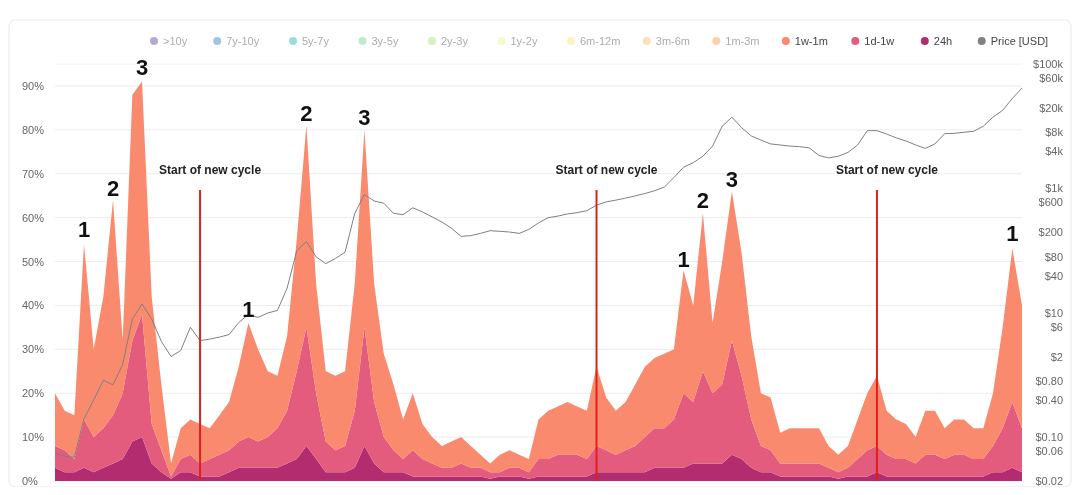 This screenshot has height=495, width=1080. What do you see at coordinates (33, 217) in the screenshot?
I see `y-tick-label: 60%` at bounding box center [33, 217].